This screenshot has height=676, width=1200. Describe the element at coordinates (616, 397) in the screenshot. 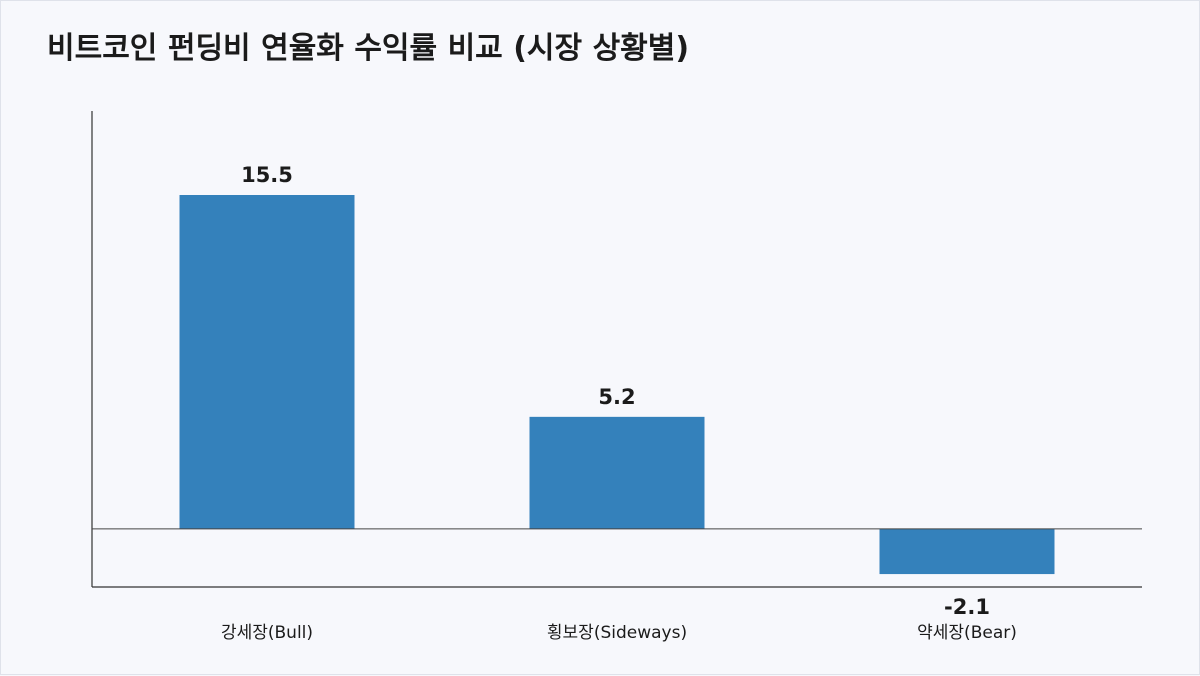

I see `bar-value-label-1: 5.2` at that location.